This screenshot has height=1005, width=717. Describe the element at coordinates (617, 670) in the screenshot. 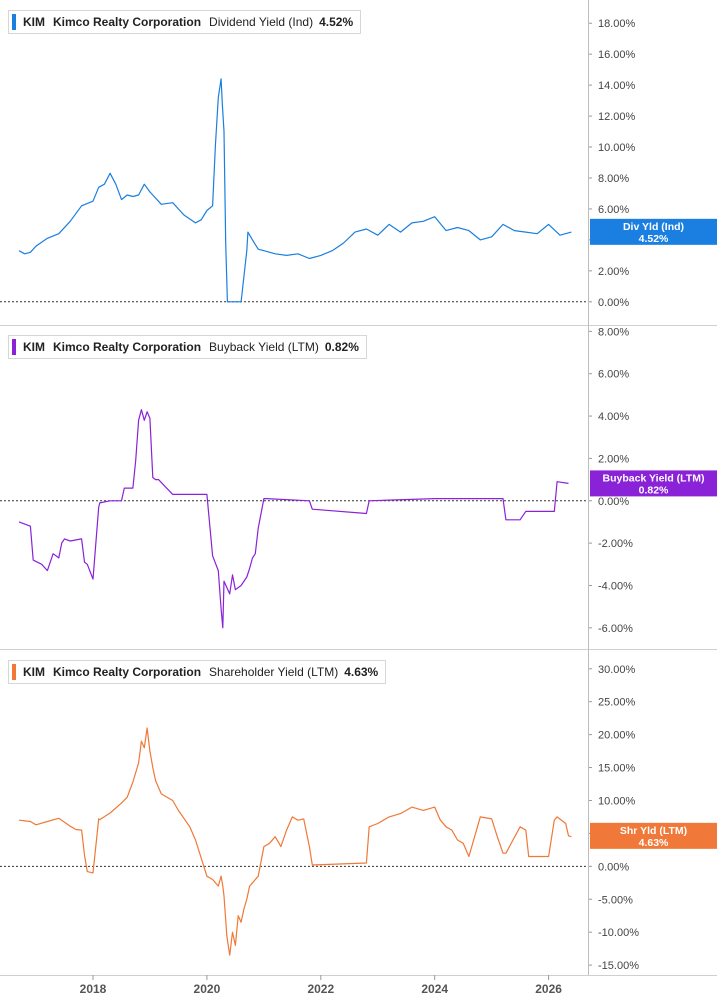

I see `y-tick-label: 30.00%` at that location.